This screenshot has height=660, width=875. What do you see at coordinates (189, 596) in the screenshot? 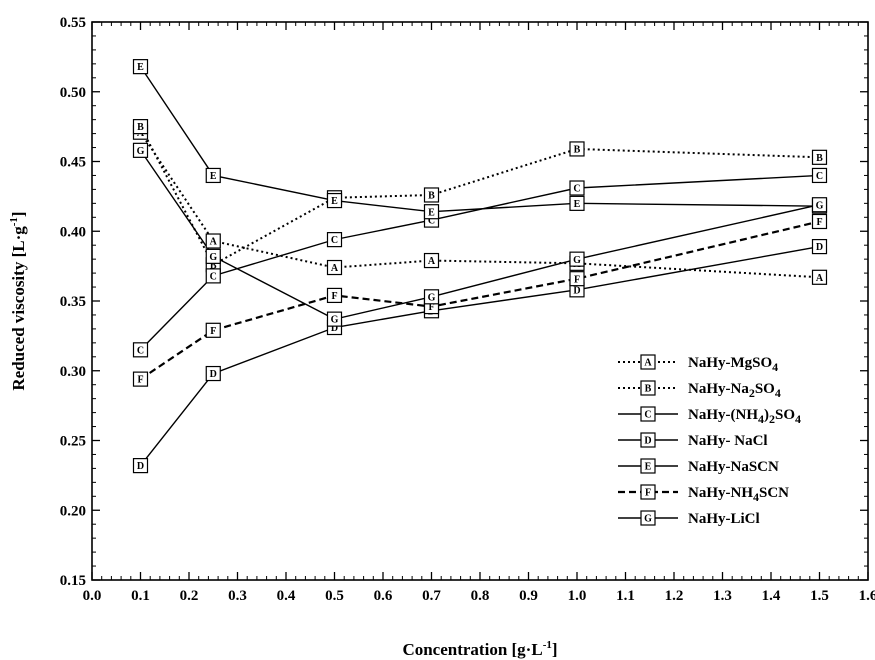
I see `x-tick-label: 0.2` at bounding box center [189, 596].